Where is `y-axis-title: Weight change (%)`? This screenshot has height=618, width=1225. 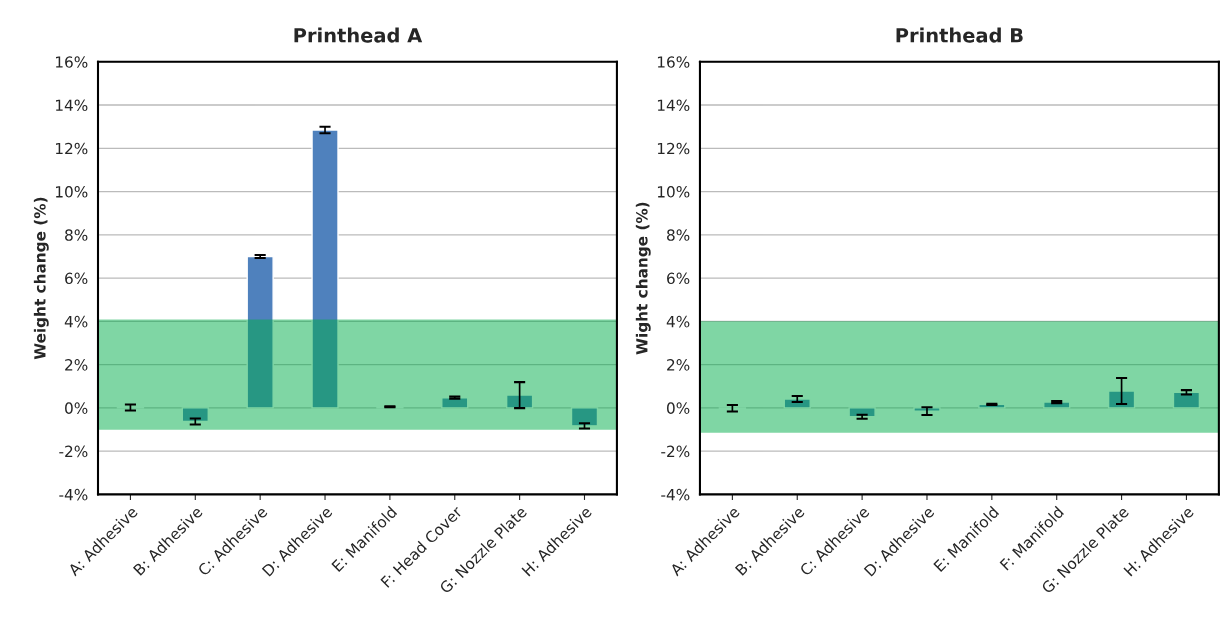
y-axis-title: Weight change (%) is located at coordinates (41, 278).